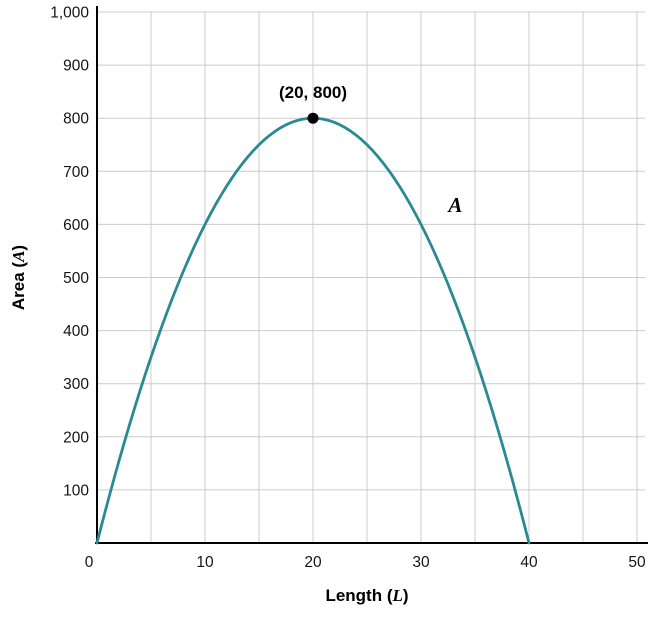  Describe the element at coordinates (76, 437) in the screenshot. I see `y-tick-label: 200` at that location.